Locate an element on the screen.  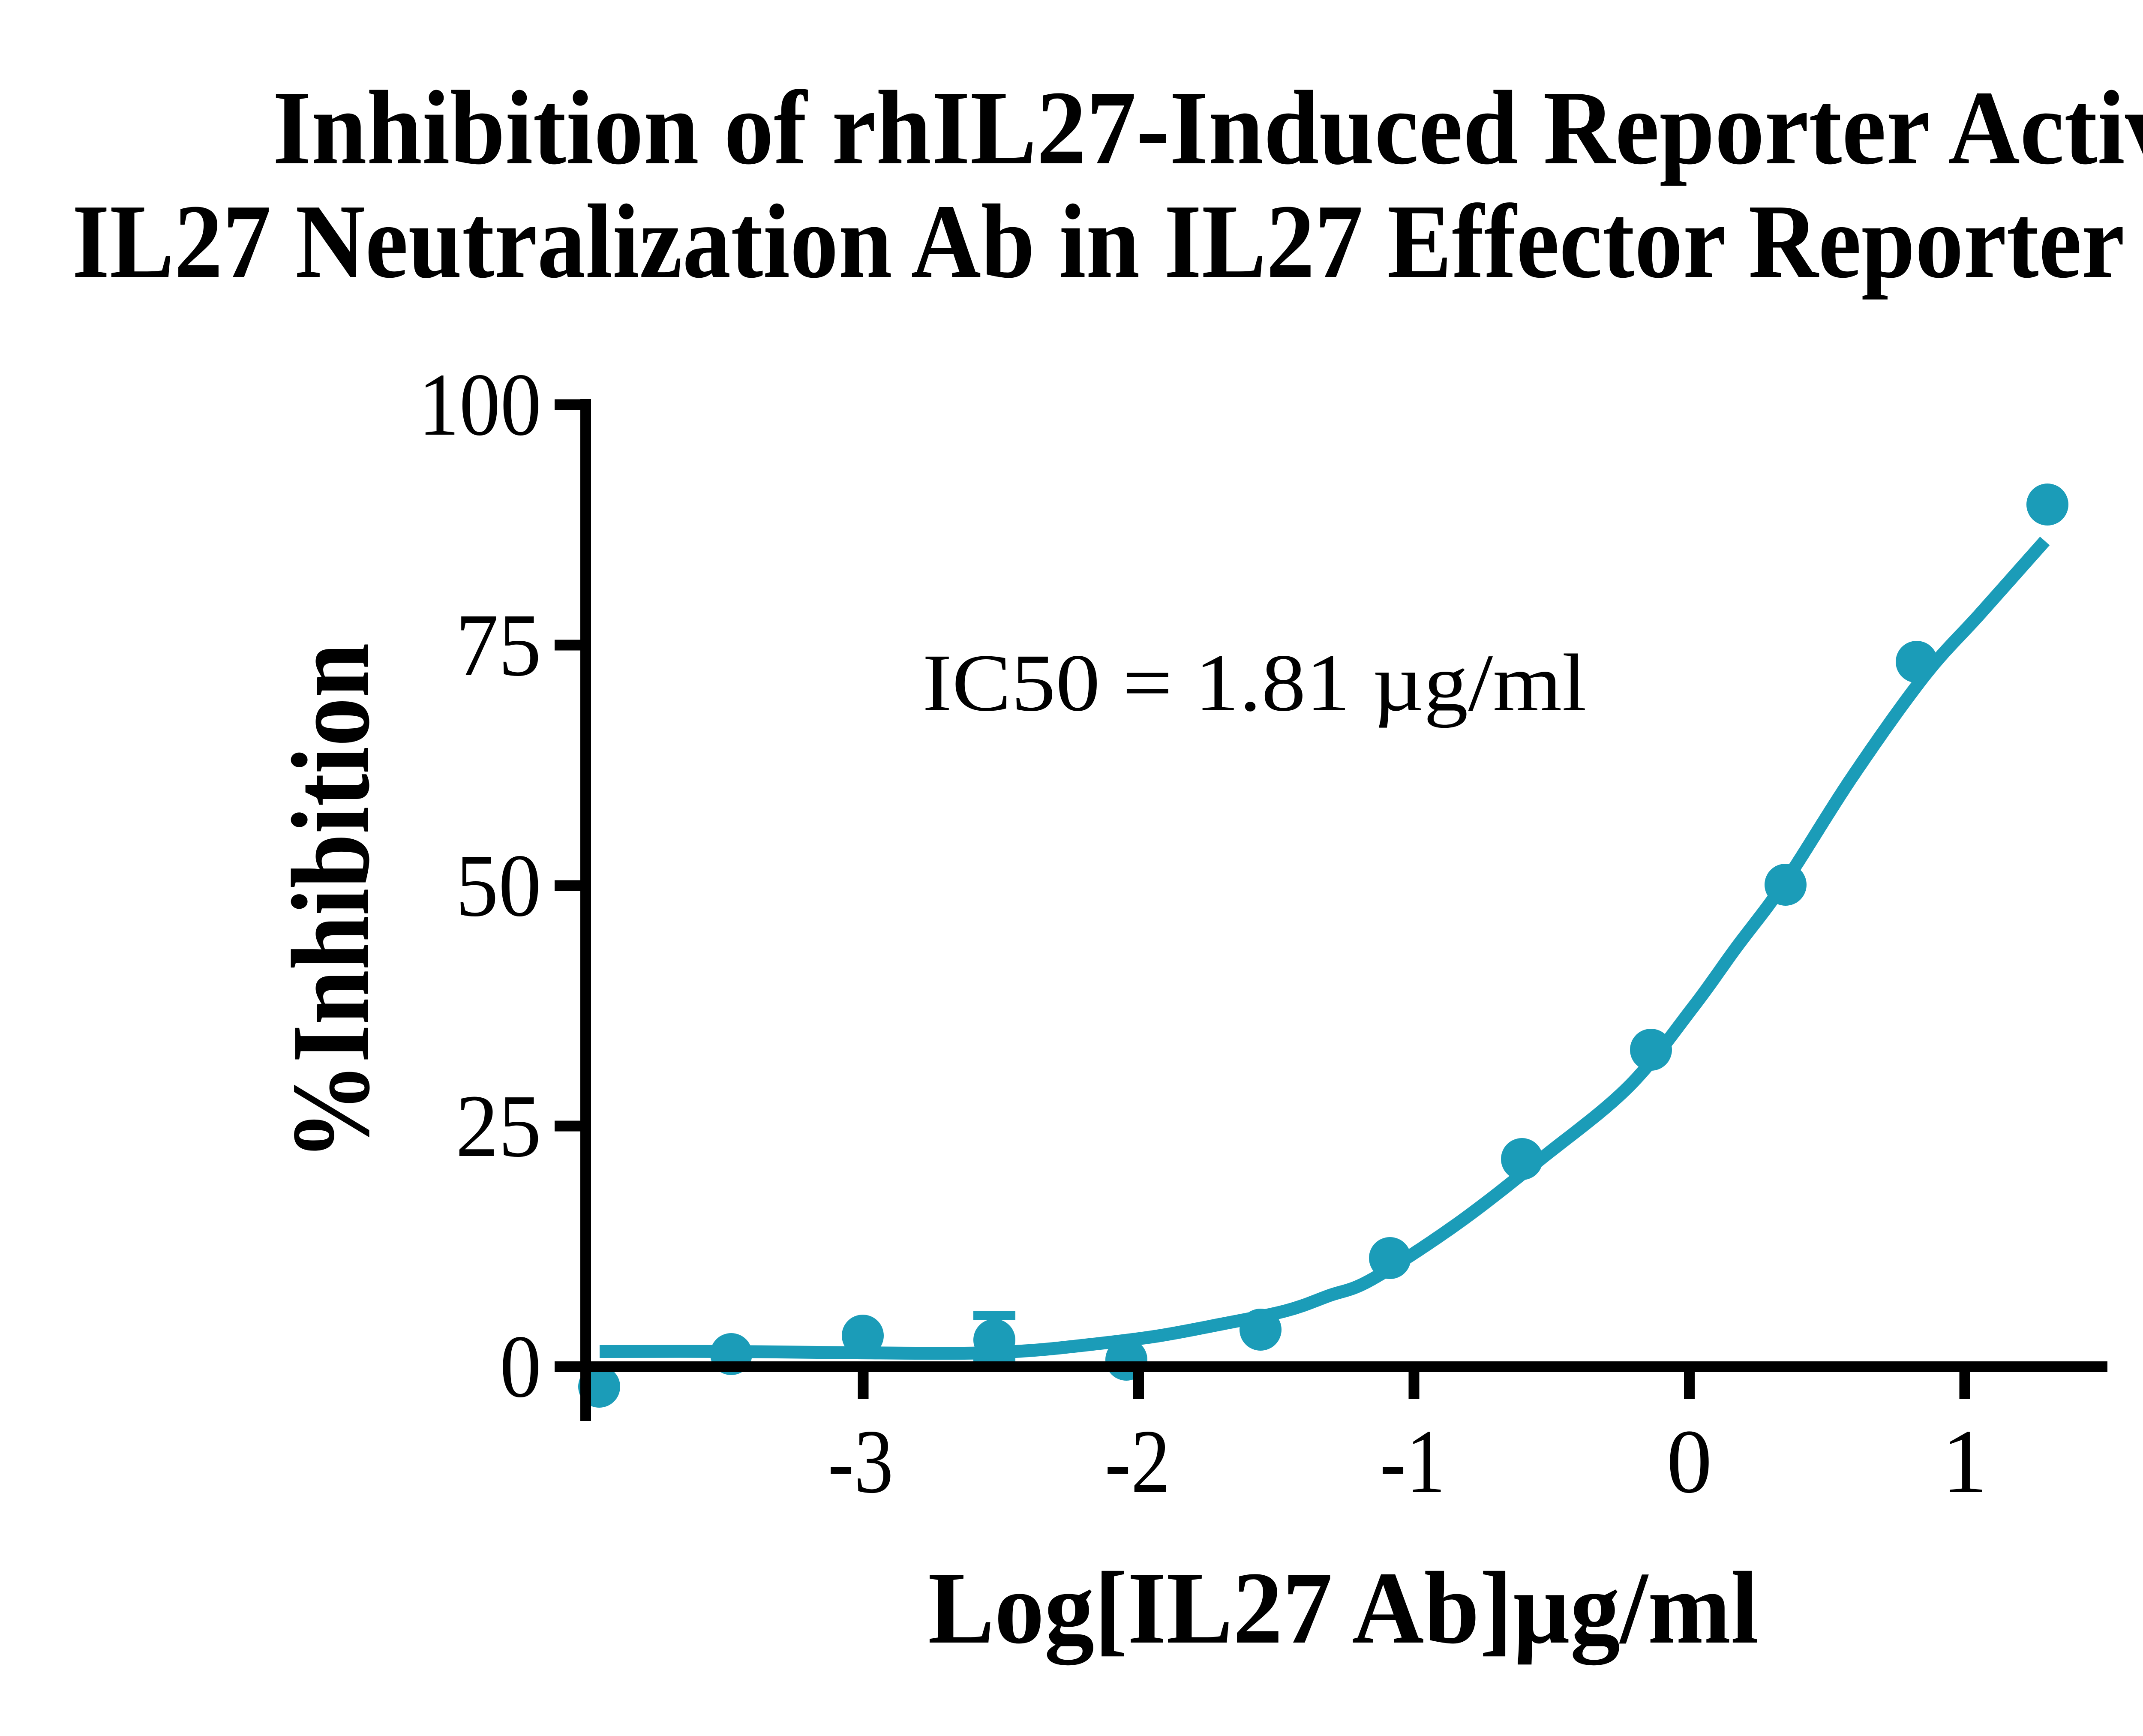
svg-text: 1 is located at coordinates (1965, 1461).